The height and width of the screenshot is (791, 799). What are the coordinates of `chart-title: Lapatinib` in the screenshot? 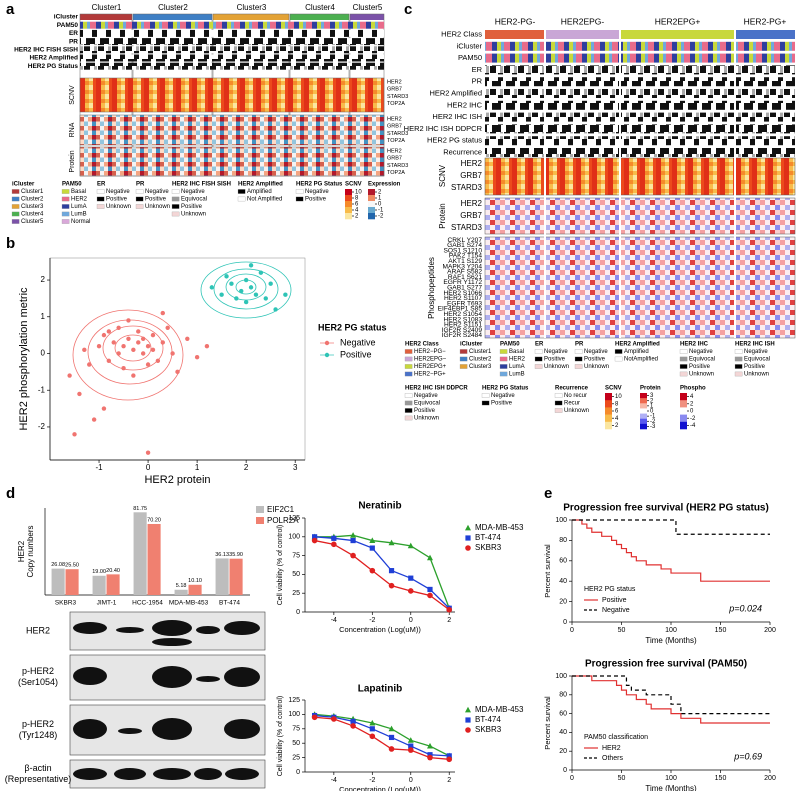 It's located at (380, 689).